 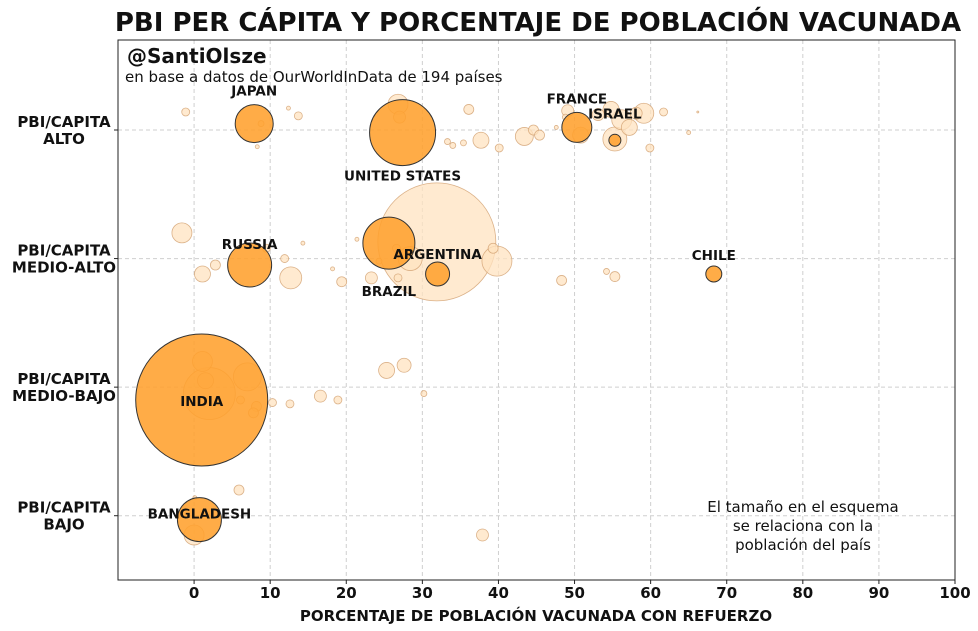 I want to click on point-argentina, so click(x=438, y=274).